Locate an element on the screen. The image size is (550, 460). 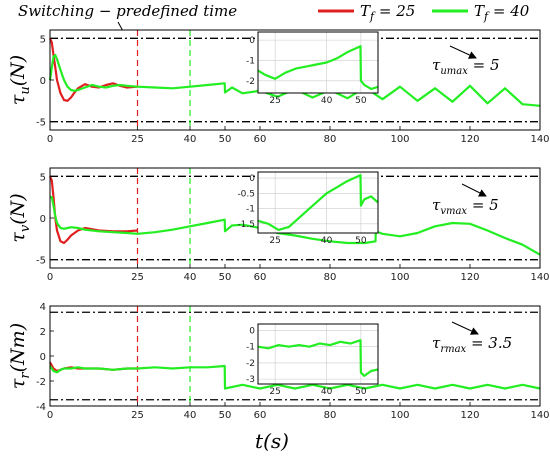
limit-annotation: τvmax = 5 is located at coordinates (465, 206).